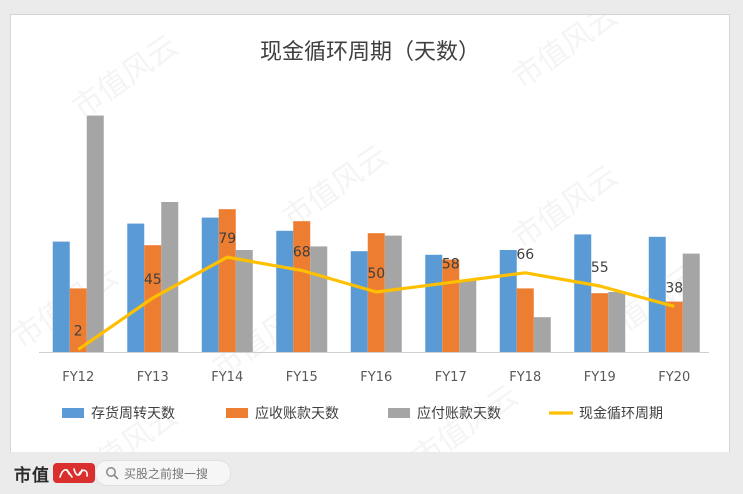  I want to click on line-data-label: 66, so click(525, 255).